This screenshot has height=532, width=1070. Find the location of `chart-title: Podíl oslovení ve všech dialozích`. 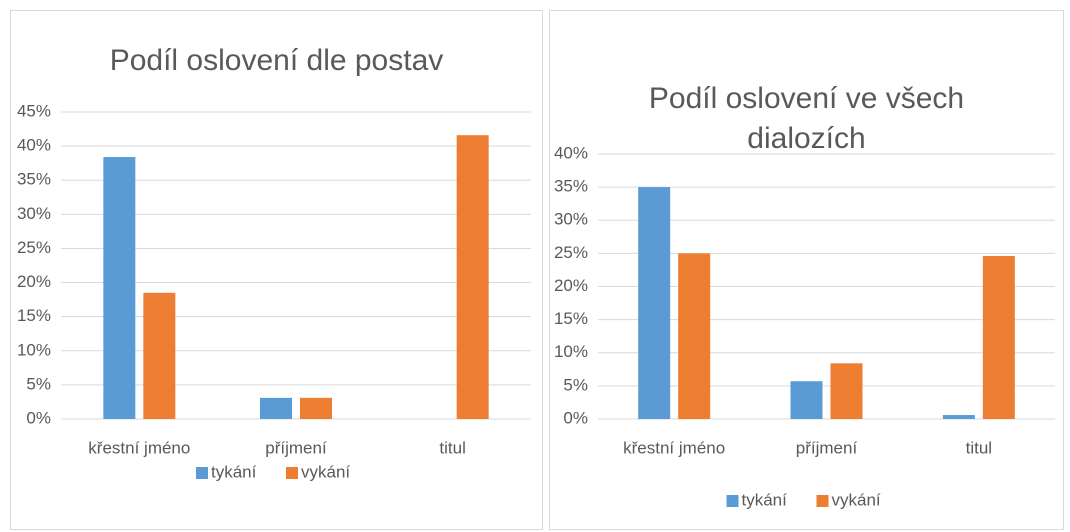

chart-title: Podíl oslovení ve všech dialozích is located at coordinates (806, 118).